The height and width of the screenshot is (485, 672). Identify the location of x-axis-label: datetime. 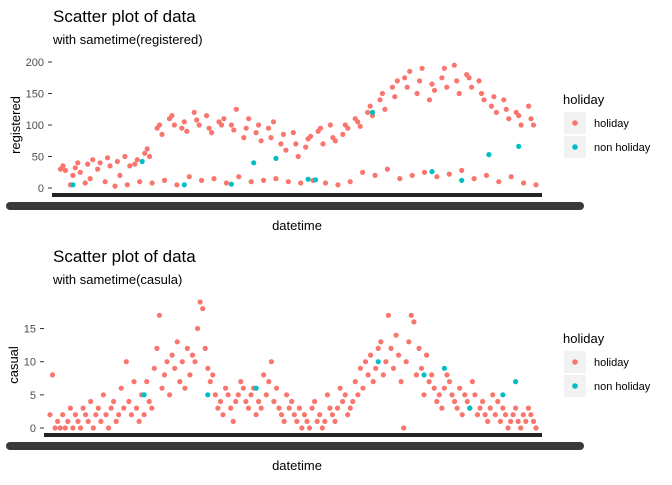
(297, 225).